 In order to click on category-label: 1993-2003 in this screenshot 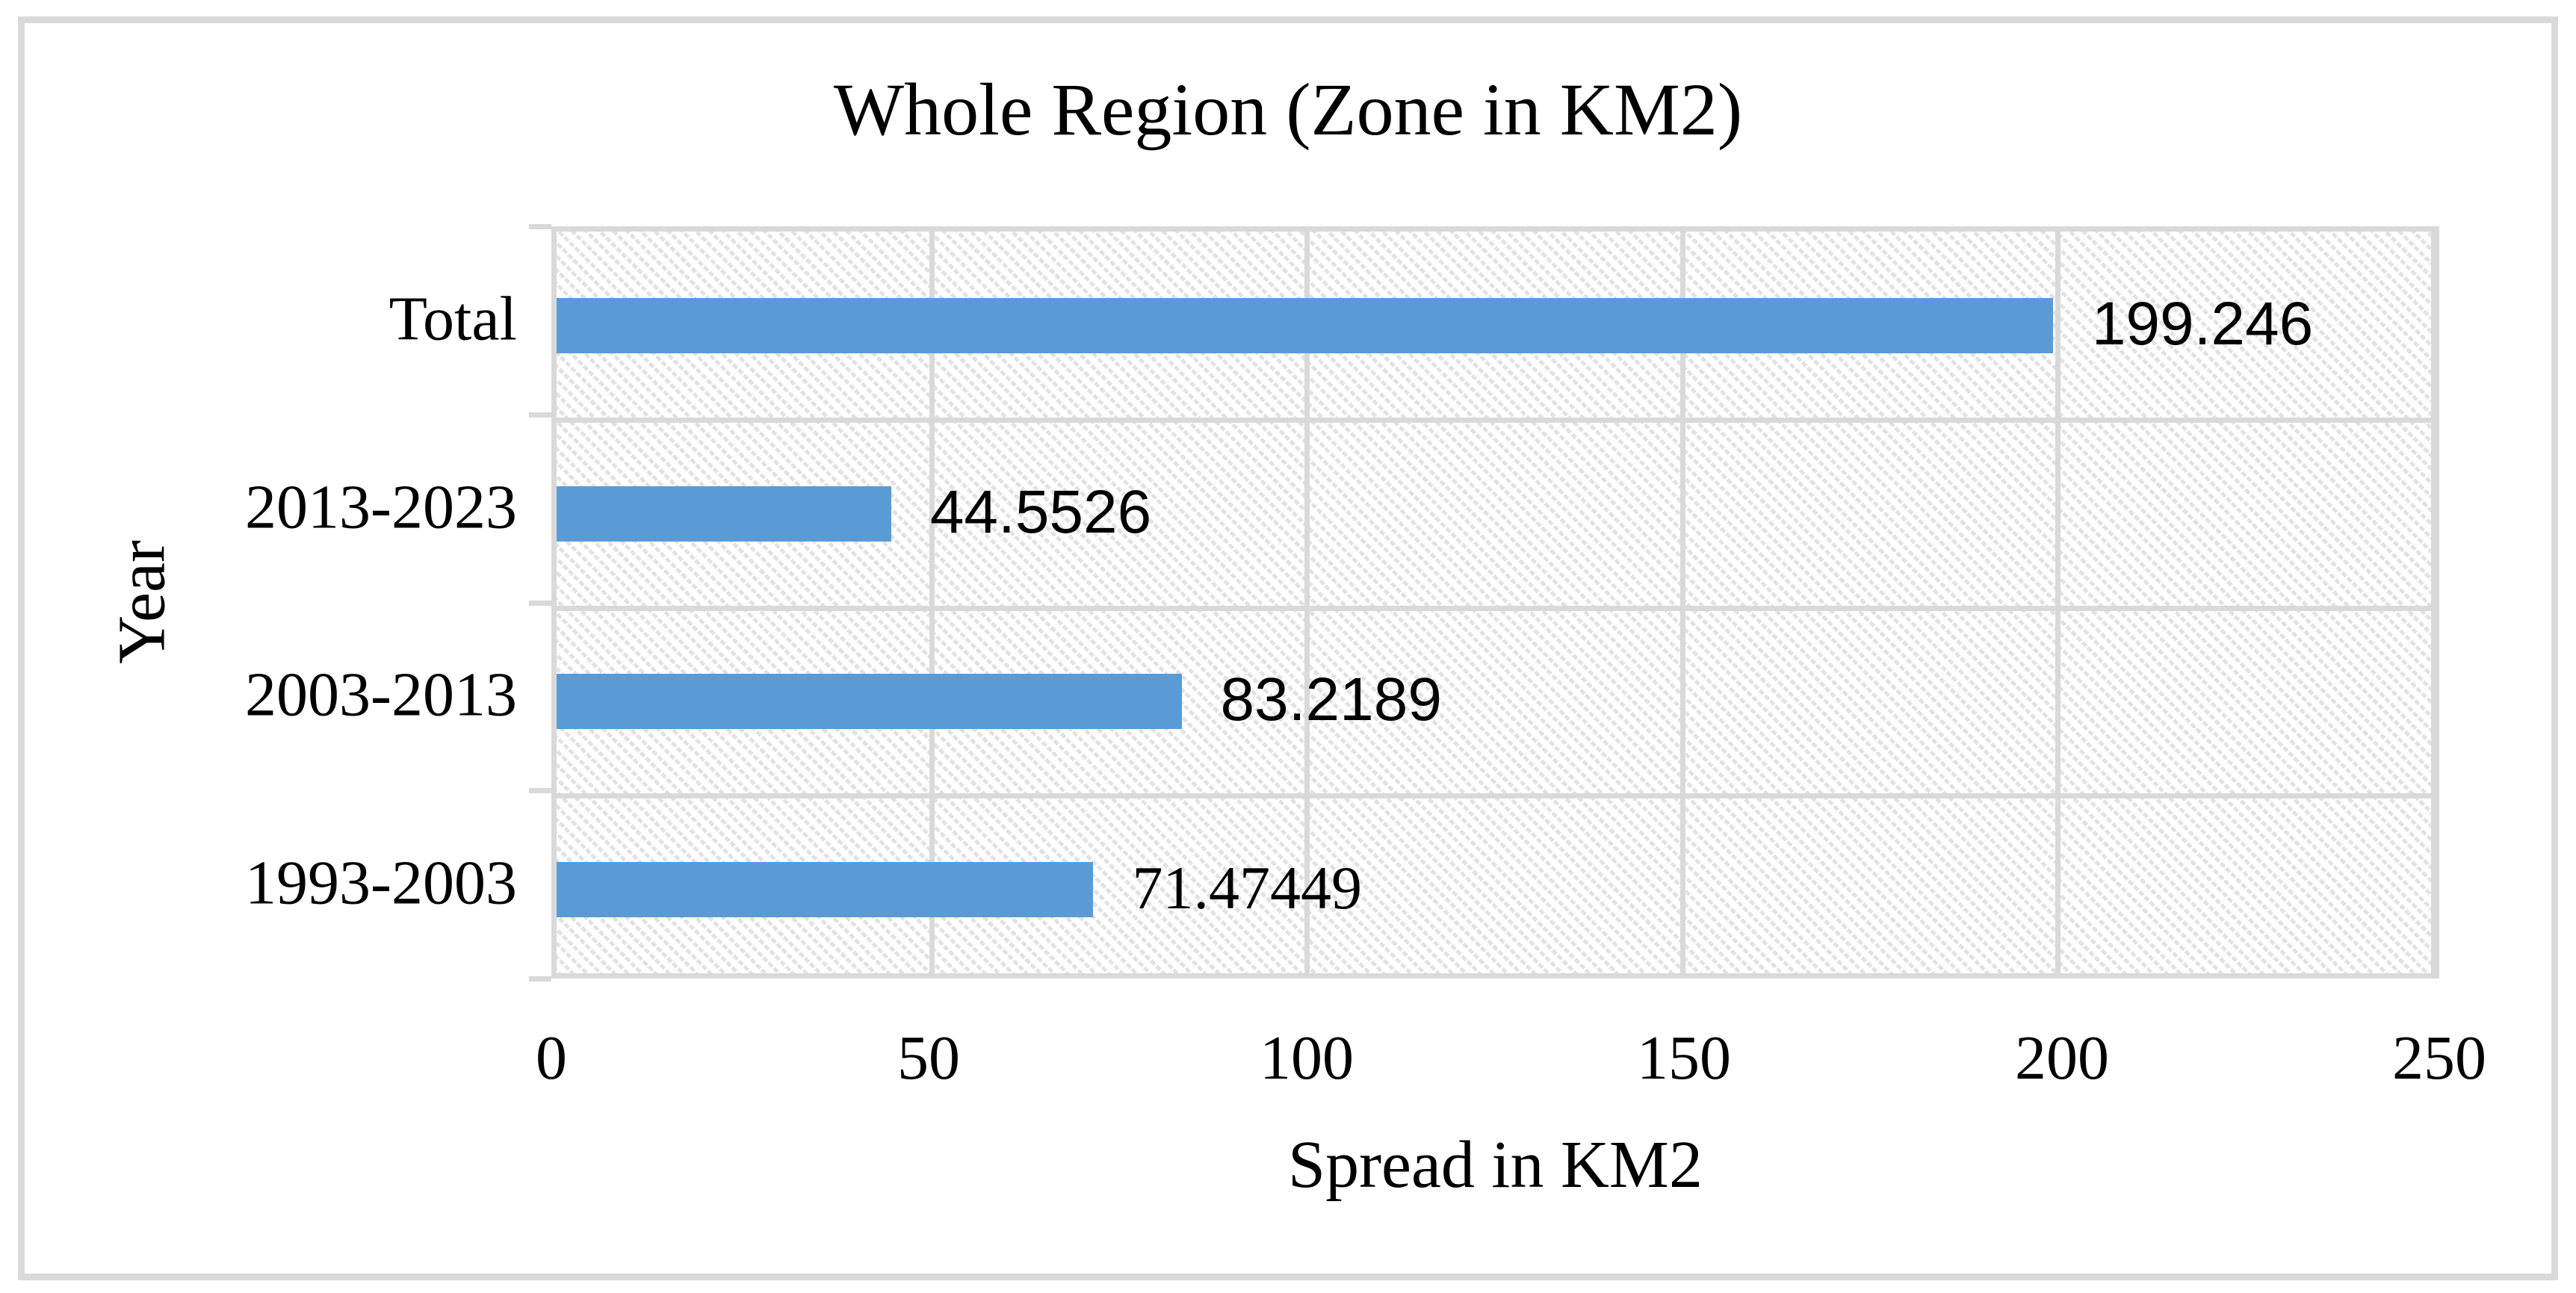, I will do `click(381, 883)`.